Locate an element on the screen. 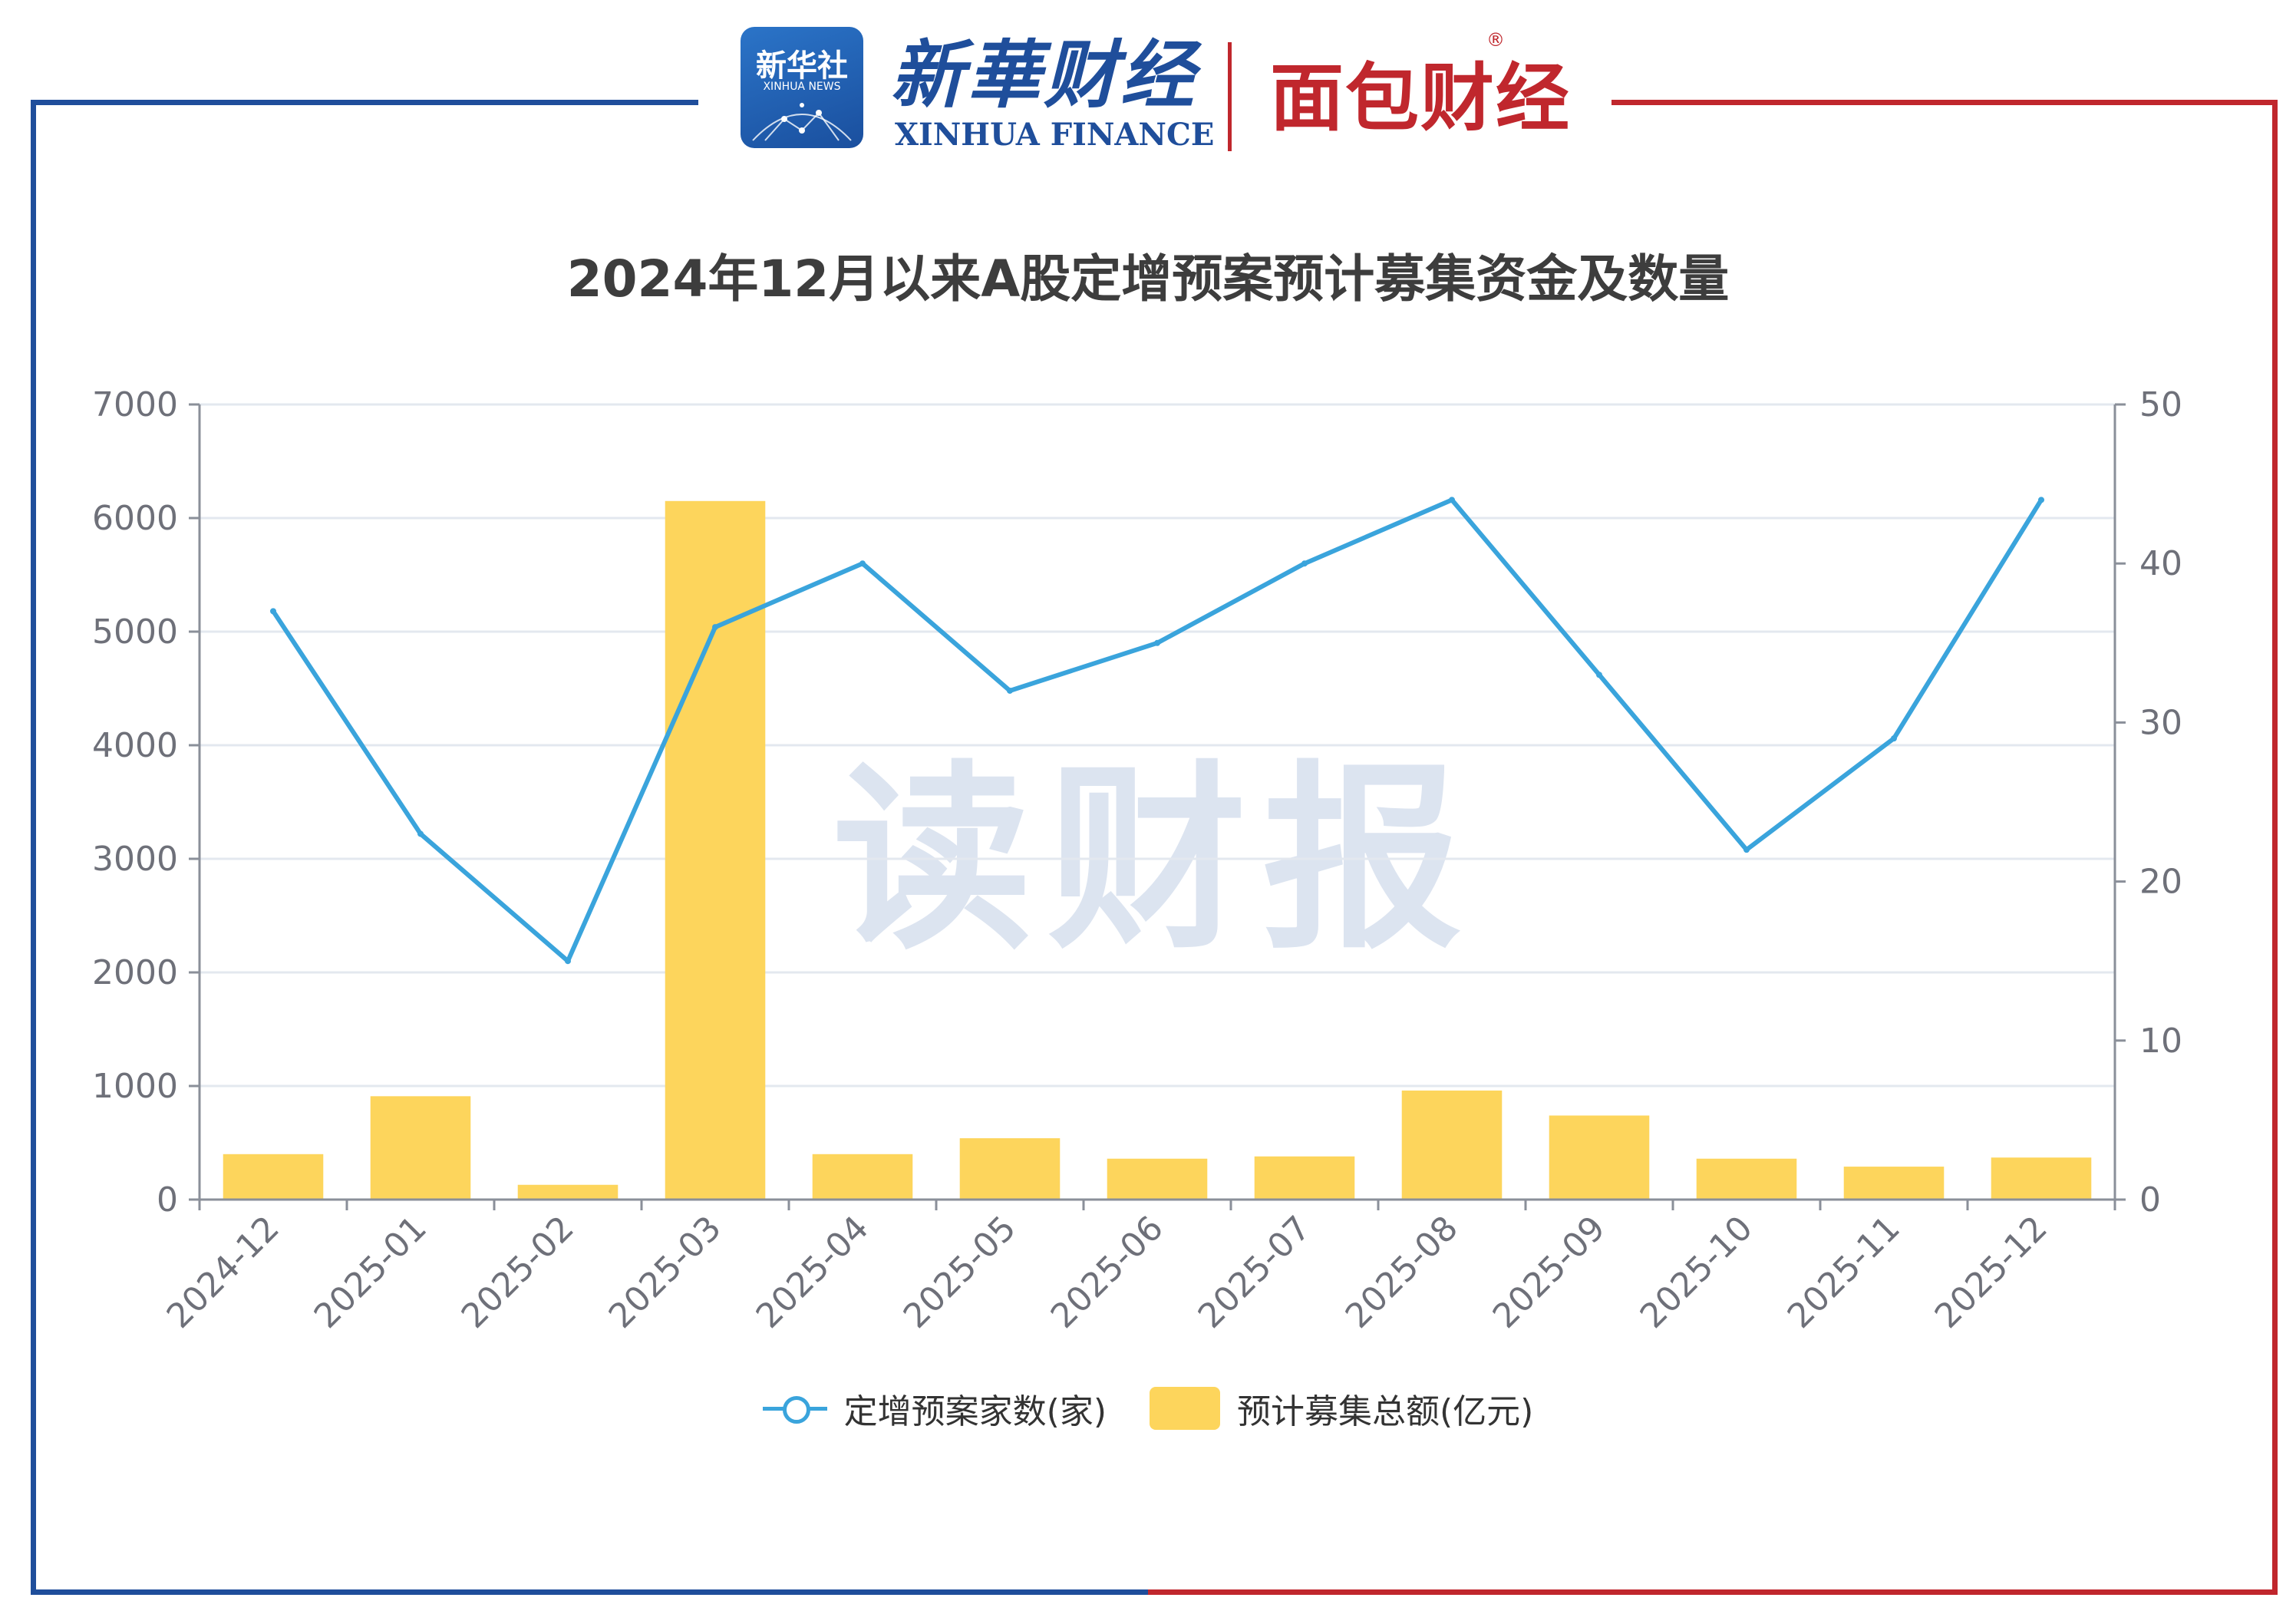 This screenshot has height=1624, width=2296. legend-label-count: 定增预案家数(家) is located at coordinates (975, 1411).